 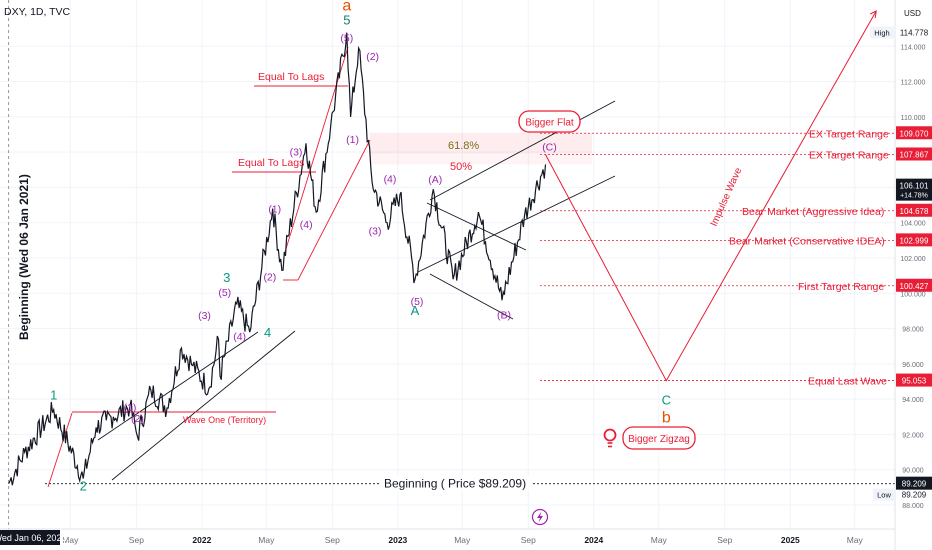 What do you see at coordinates (847, 382) in the screenshot?
I see `level-label: Equal Last Wave` at bounding box center [847, 382].